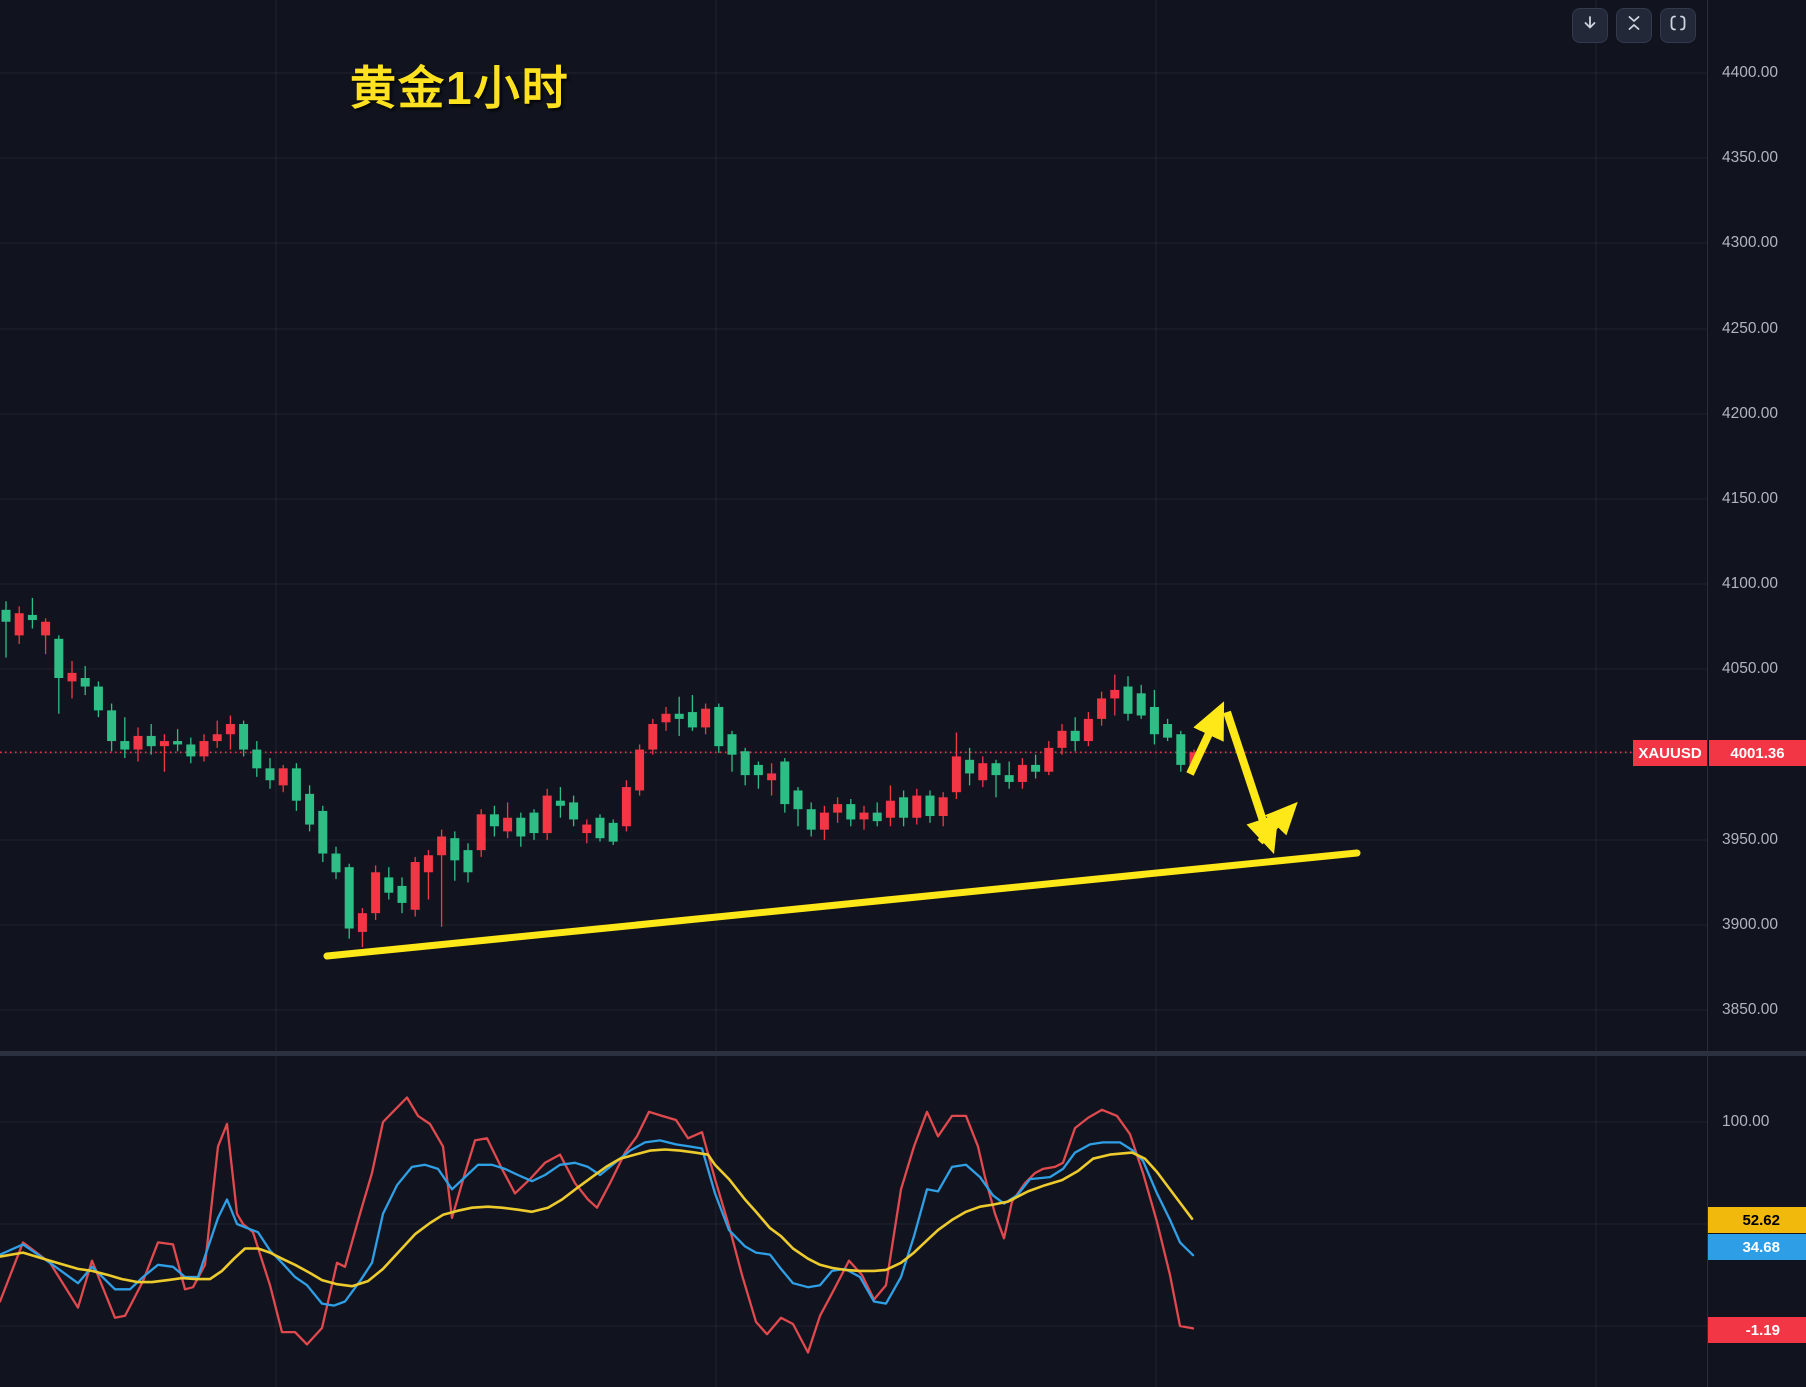  What do you see at coordinates (1750, 668) in the screenshot?
I see `price-axis-label: 4050.00` at bounding box center [1750, 668].